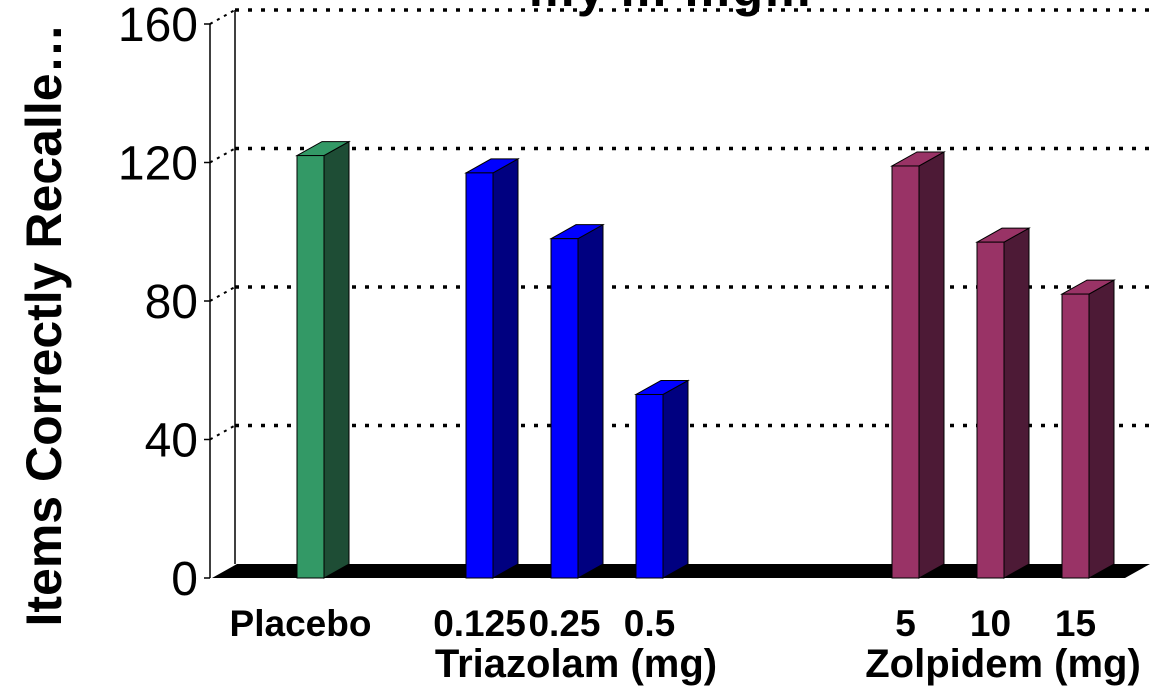  I want to click on x-tick-label-0: Placebo, so click(301, 623).